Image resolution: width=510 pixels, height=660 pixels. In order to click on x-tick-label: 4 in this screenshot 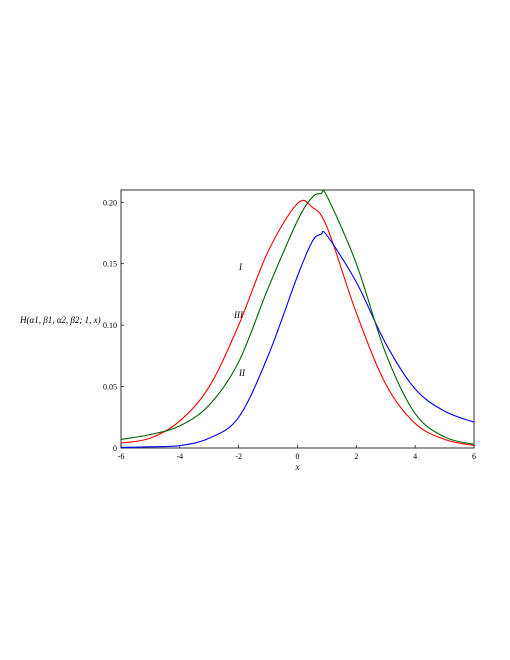, I will do `click(415, 456)`.